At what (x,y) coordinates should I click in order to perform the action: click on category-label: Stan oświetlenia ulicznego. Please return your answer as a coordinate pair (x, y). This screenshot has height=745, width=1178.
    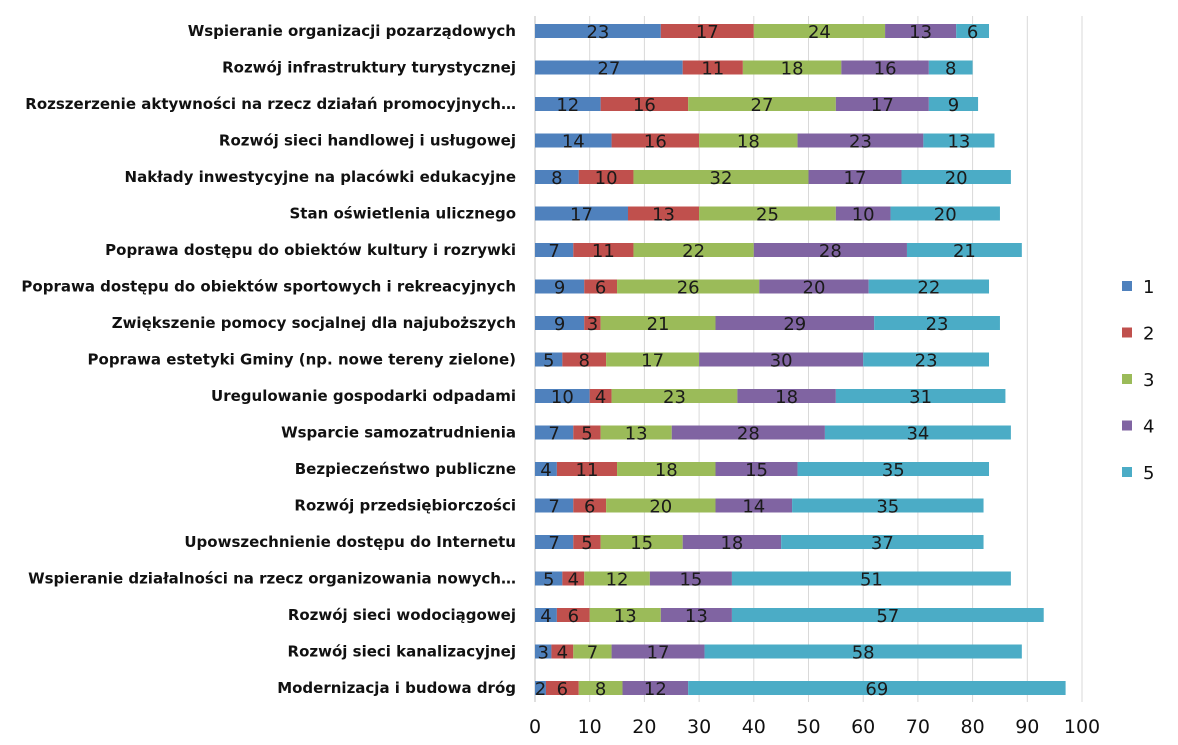
    Looking at the image, I should click on (402, 214).